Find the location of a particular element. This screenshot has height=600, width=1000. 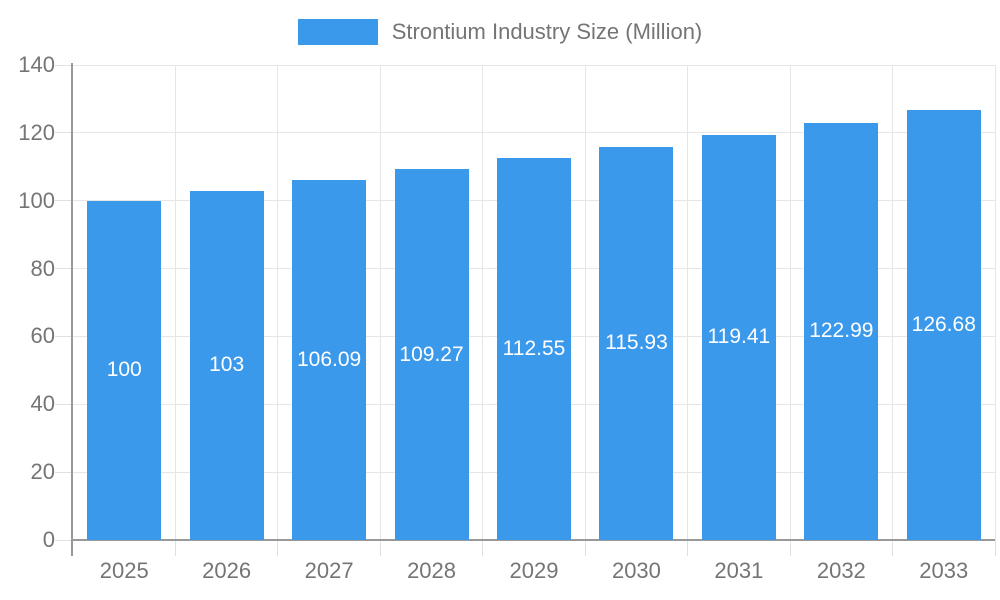

legend-label: Strontium Industry Size (Million) is located at coordinates (547, 31).